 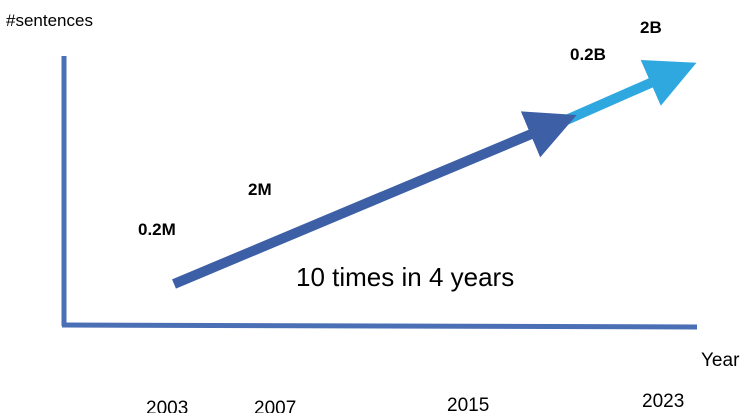 I want to click on tick-2023: 2023, so click(x=663, y=401).